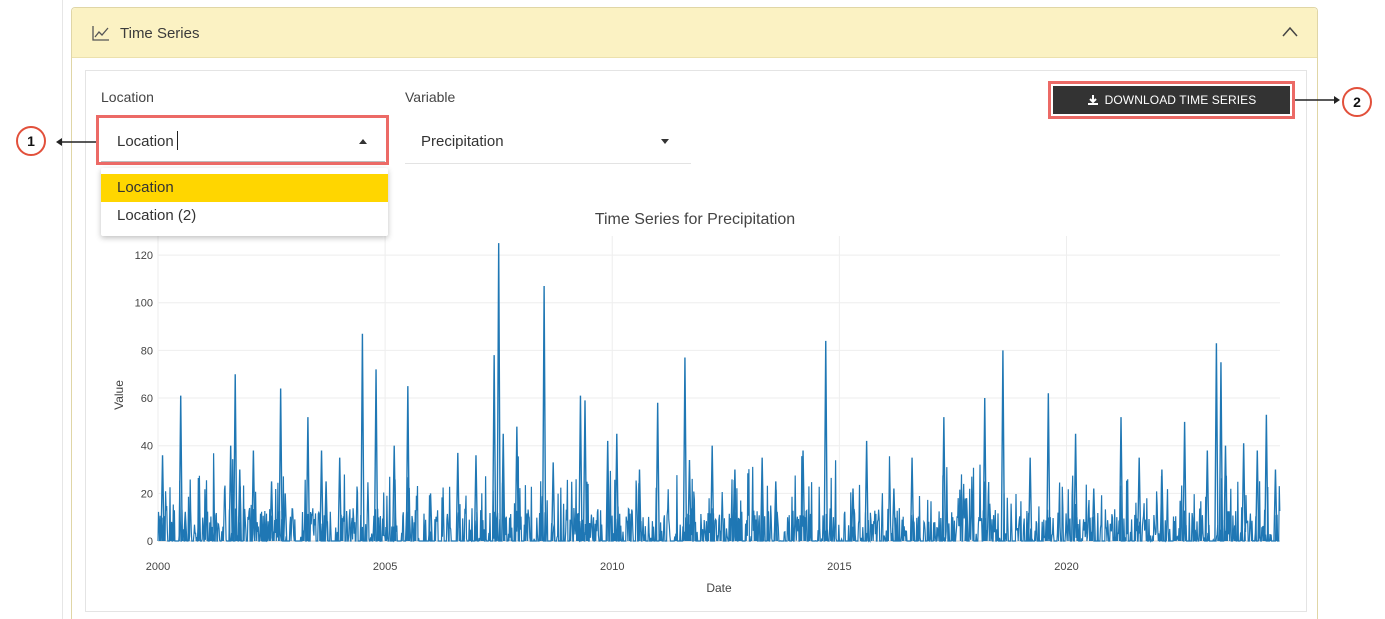  I want to click on left-rule, so click(62, 309).